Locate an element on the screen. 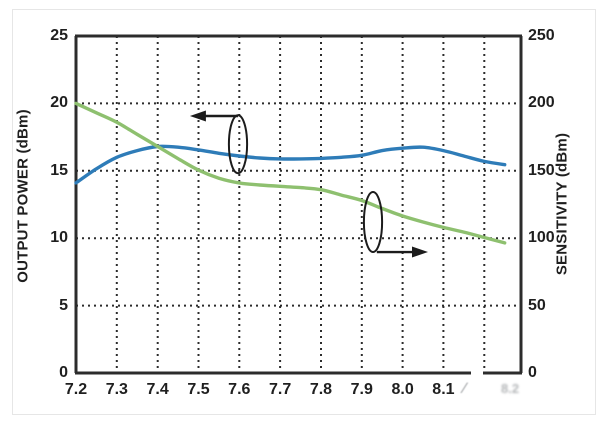 The image size is (600, 422). y-right-tick-200: 200 is located at coordinates (541, 103).